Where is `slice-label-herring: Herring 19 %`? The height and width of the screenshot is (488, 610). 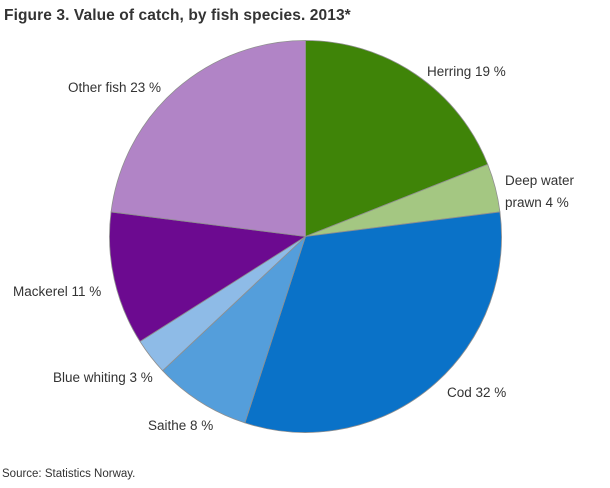 slice-label-herring: Herring 19 % is located at coordinates (466, 71).